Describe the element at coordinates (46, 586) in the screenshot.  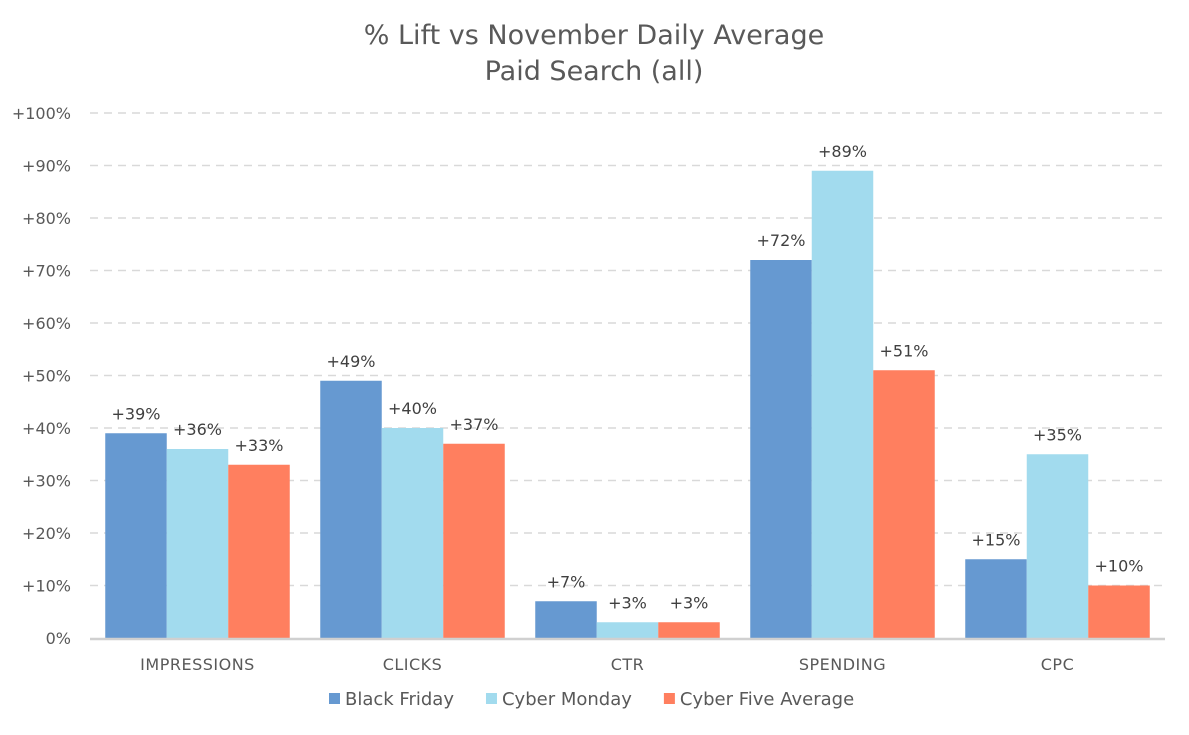
I see `y-tick-label: +10%` at that location.